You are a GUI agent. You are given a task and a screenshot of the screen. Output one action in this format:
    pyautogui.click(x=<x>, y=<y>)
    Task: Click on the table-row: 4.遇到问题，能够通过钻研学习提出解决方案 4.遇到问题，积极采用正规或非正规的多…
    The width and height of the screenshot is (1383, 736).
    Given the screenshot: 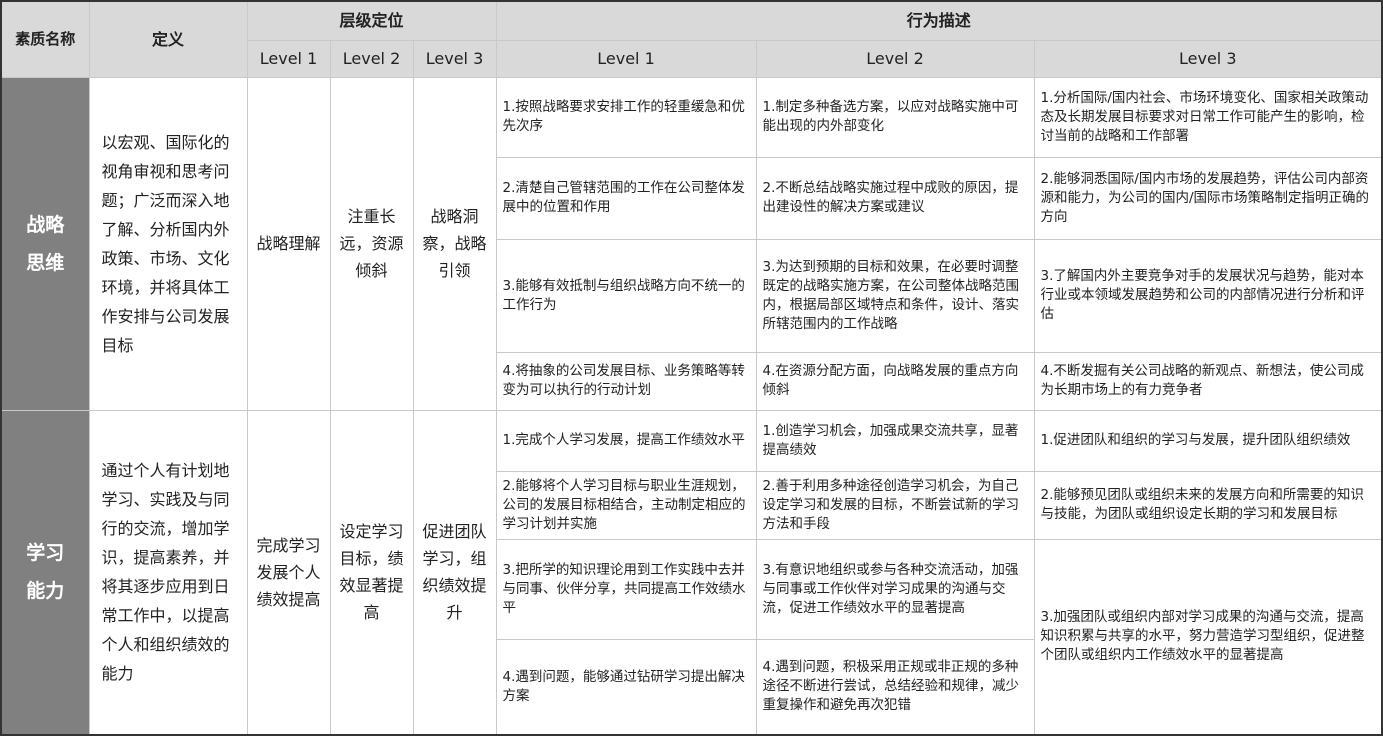 What is the action you would take?
    pyautogui.click(x=691, y=687)
    